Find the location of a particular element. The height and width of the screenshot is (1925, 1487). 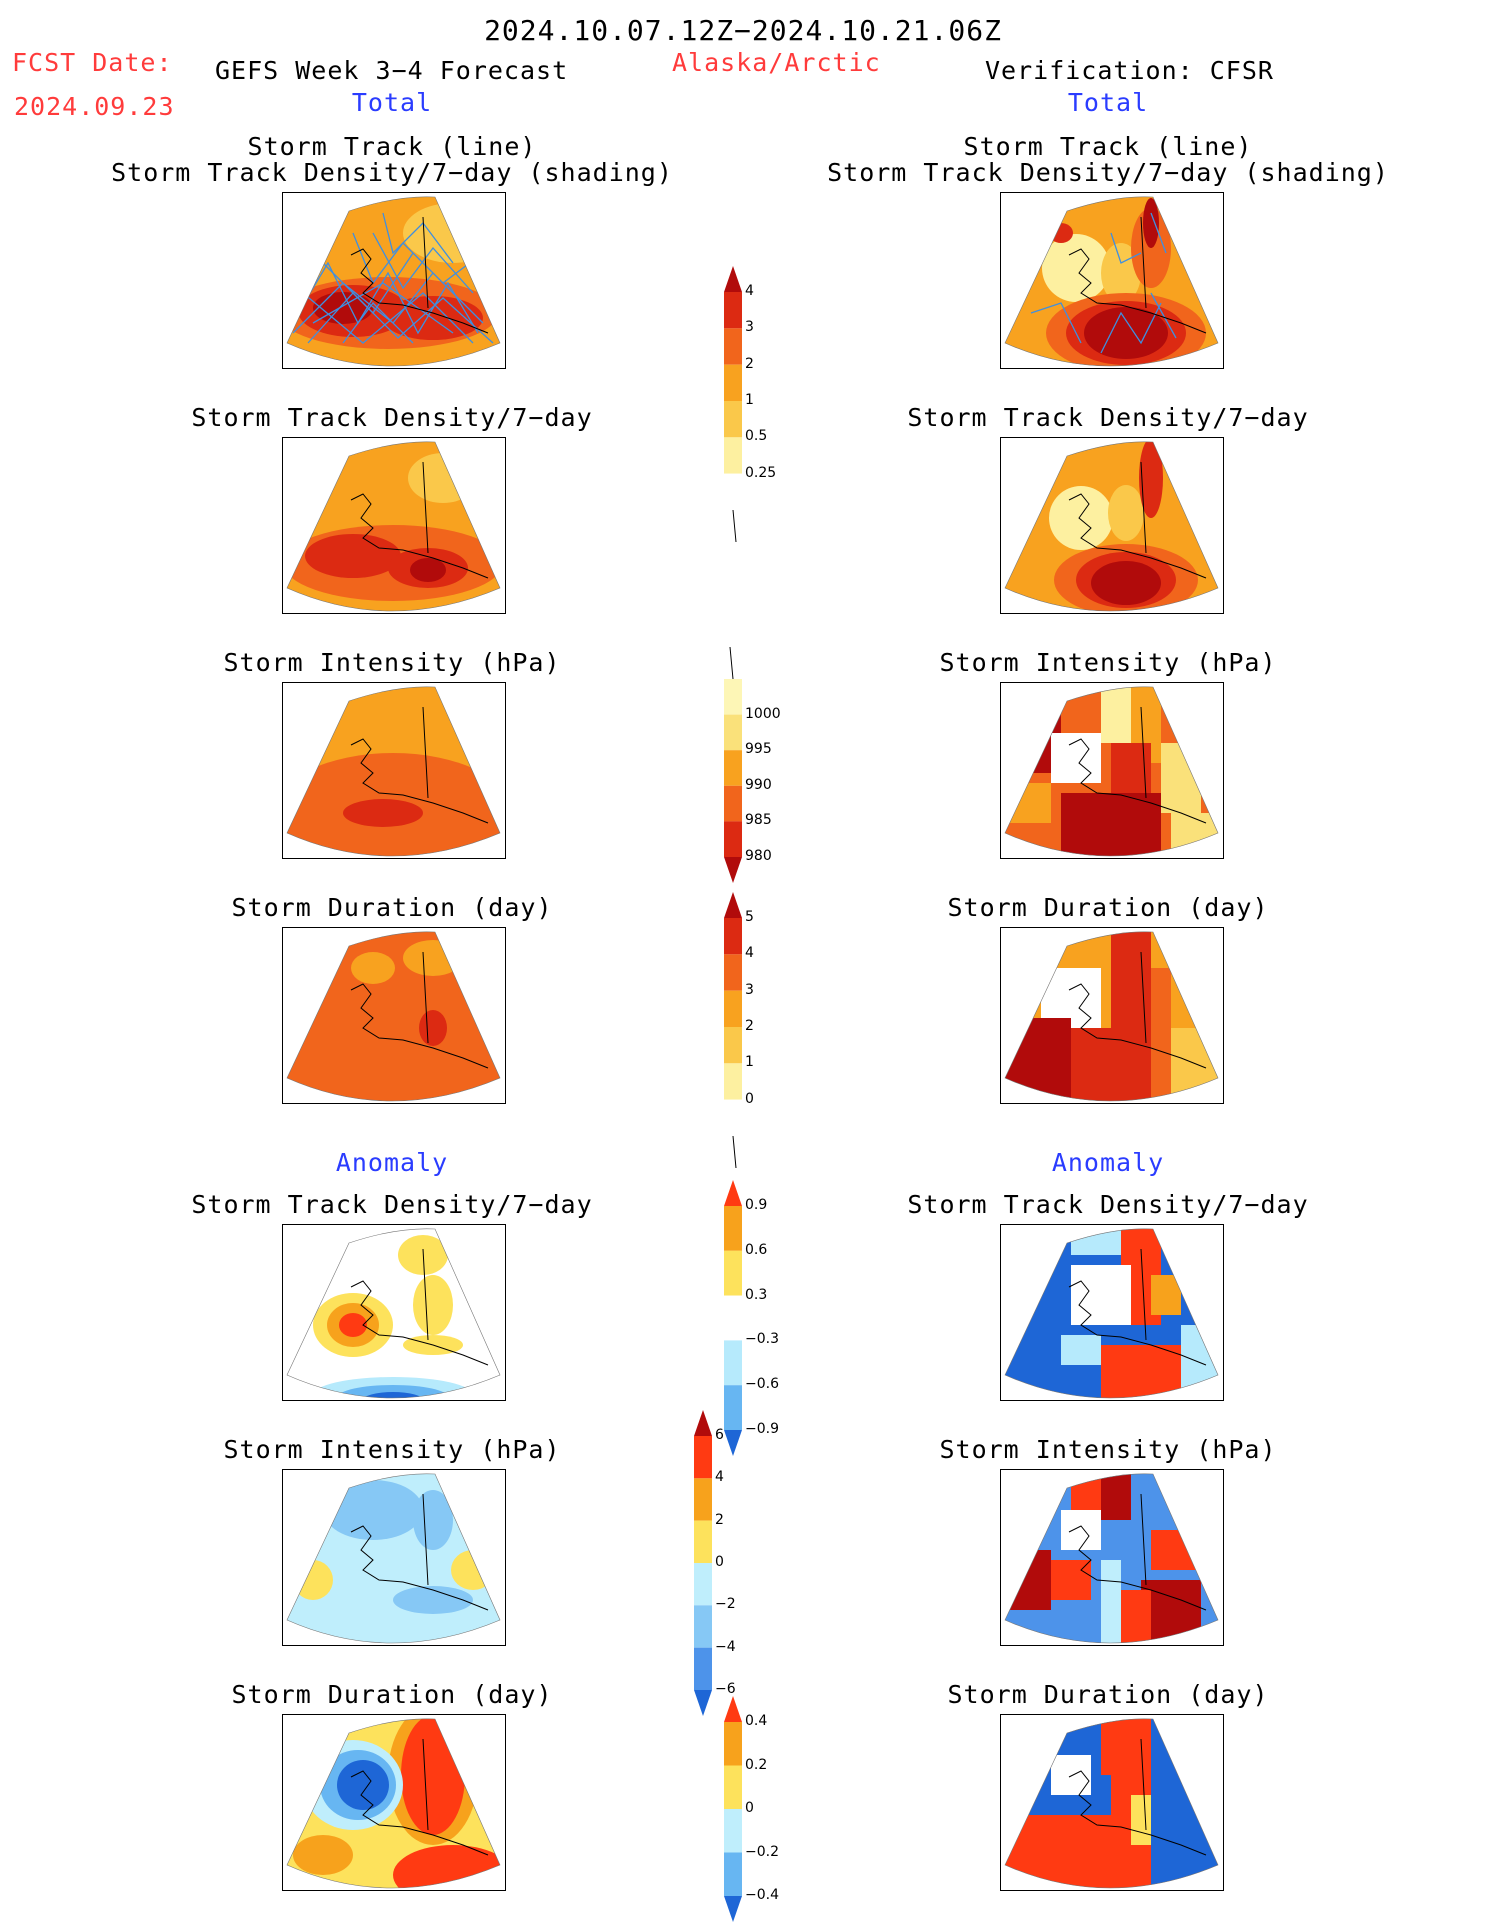

colorbar-label: −0.6 is located at coordinates (762, 1384).